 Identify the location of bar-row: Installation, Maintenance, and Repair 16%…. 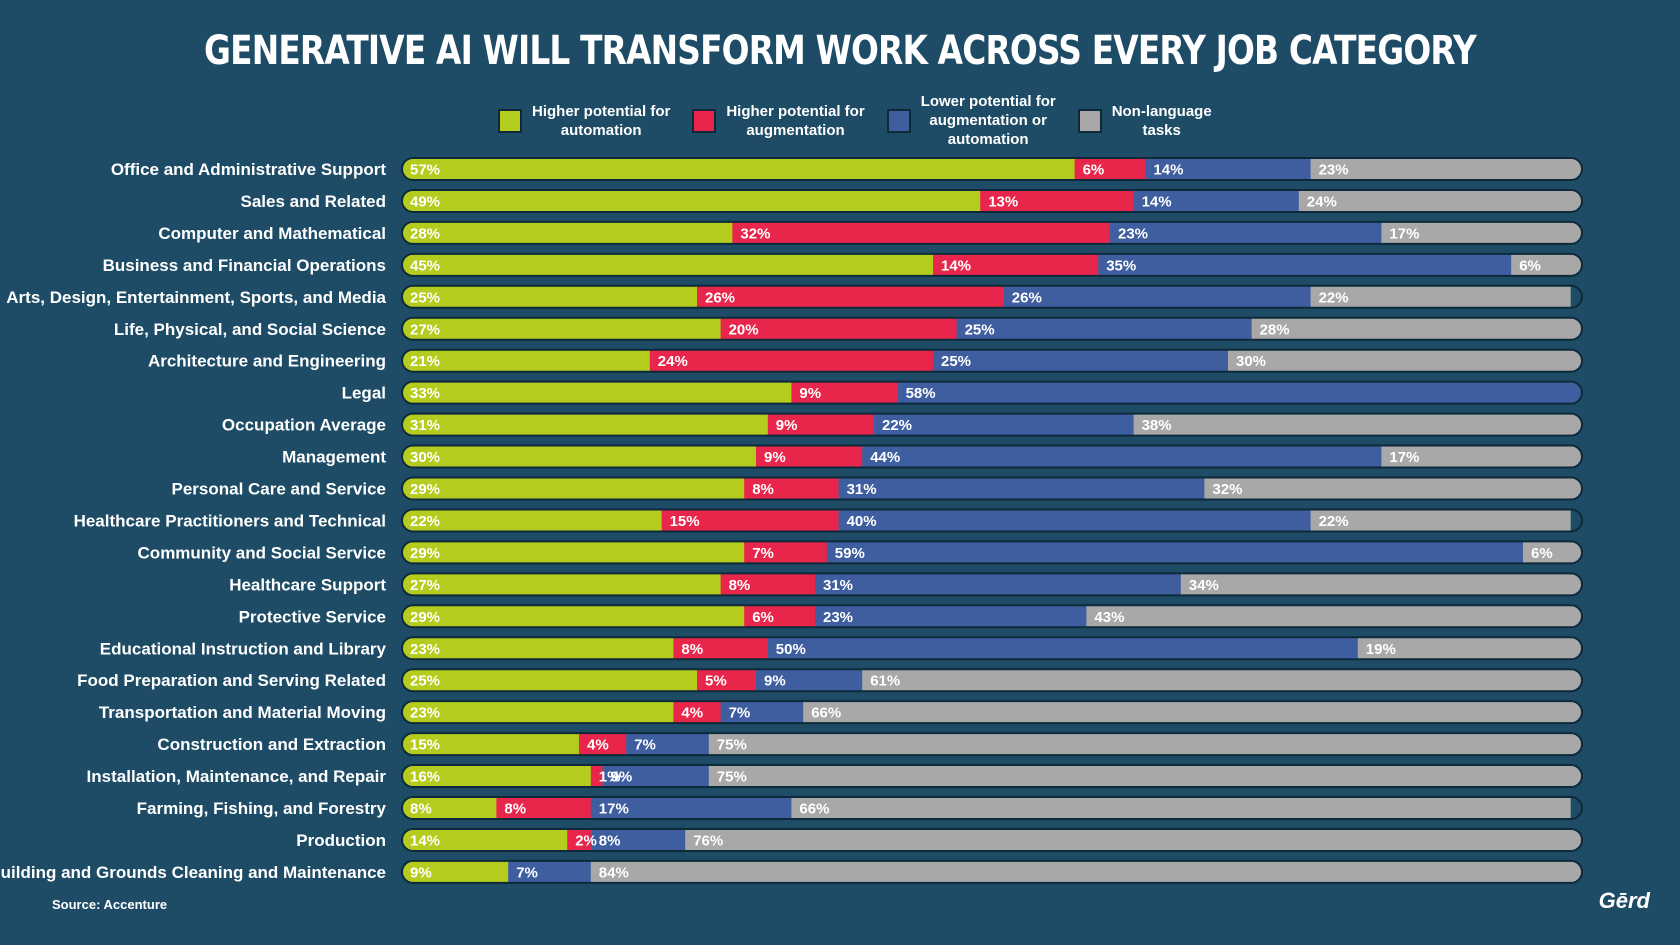
(835, 776).